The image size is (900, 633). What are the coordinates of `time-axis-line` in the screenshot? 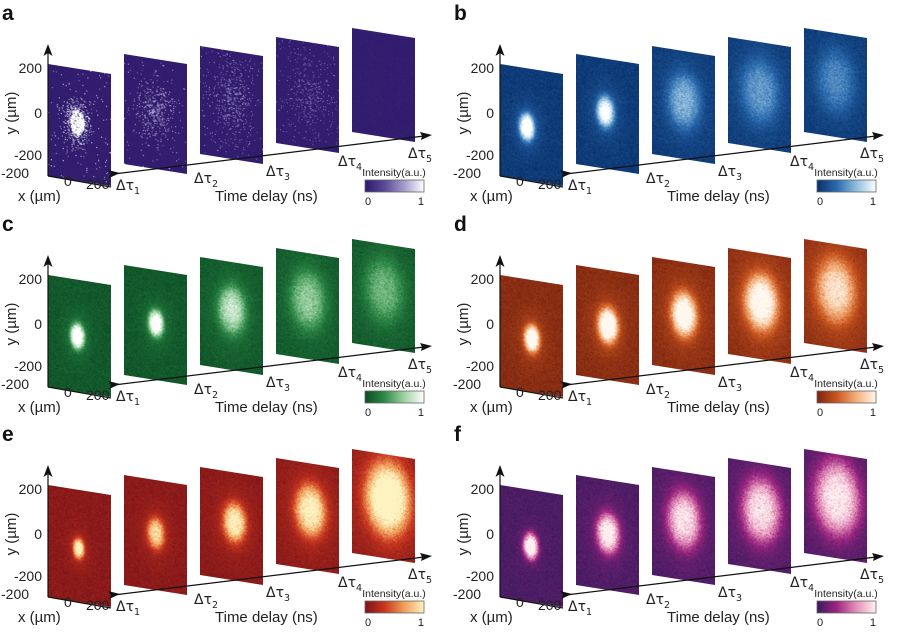 It's located at (721, 155).